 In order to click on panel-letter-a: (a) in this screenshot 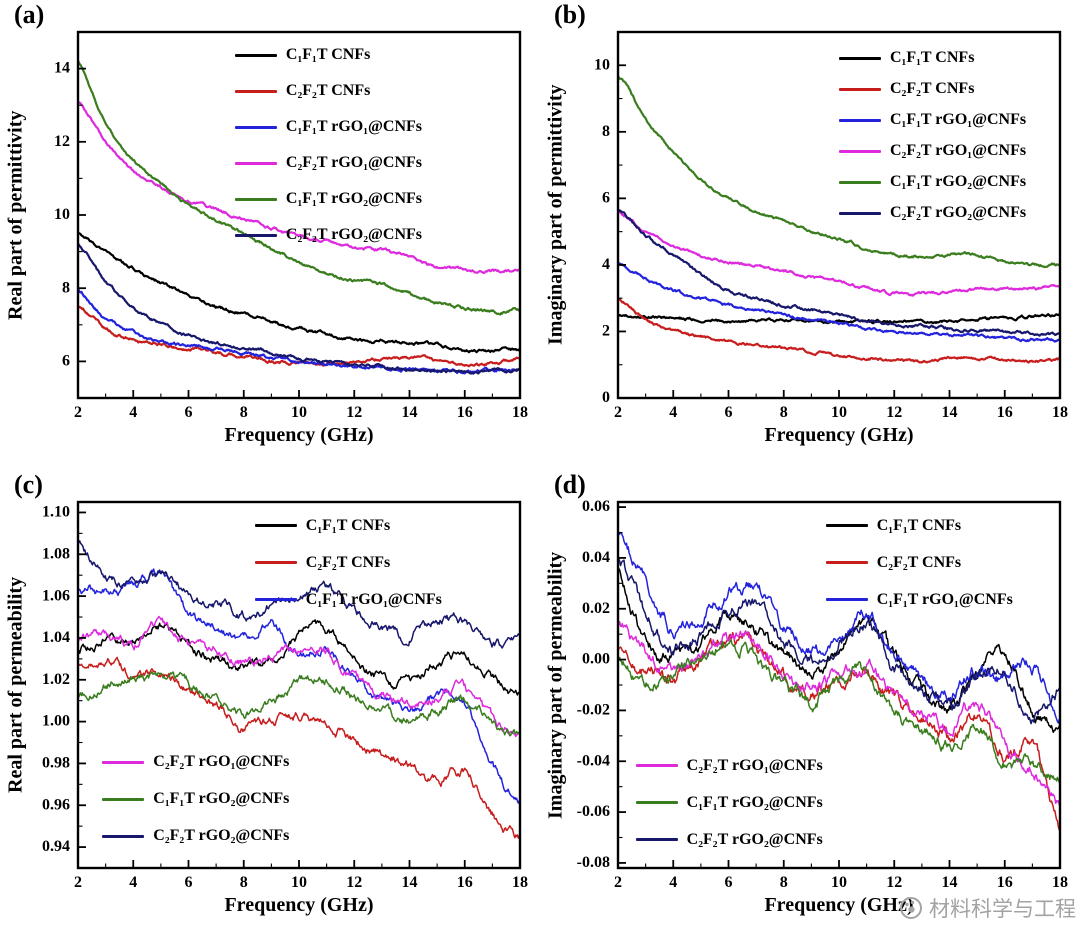, I will do `click(29, 14)`.